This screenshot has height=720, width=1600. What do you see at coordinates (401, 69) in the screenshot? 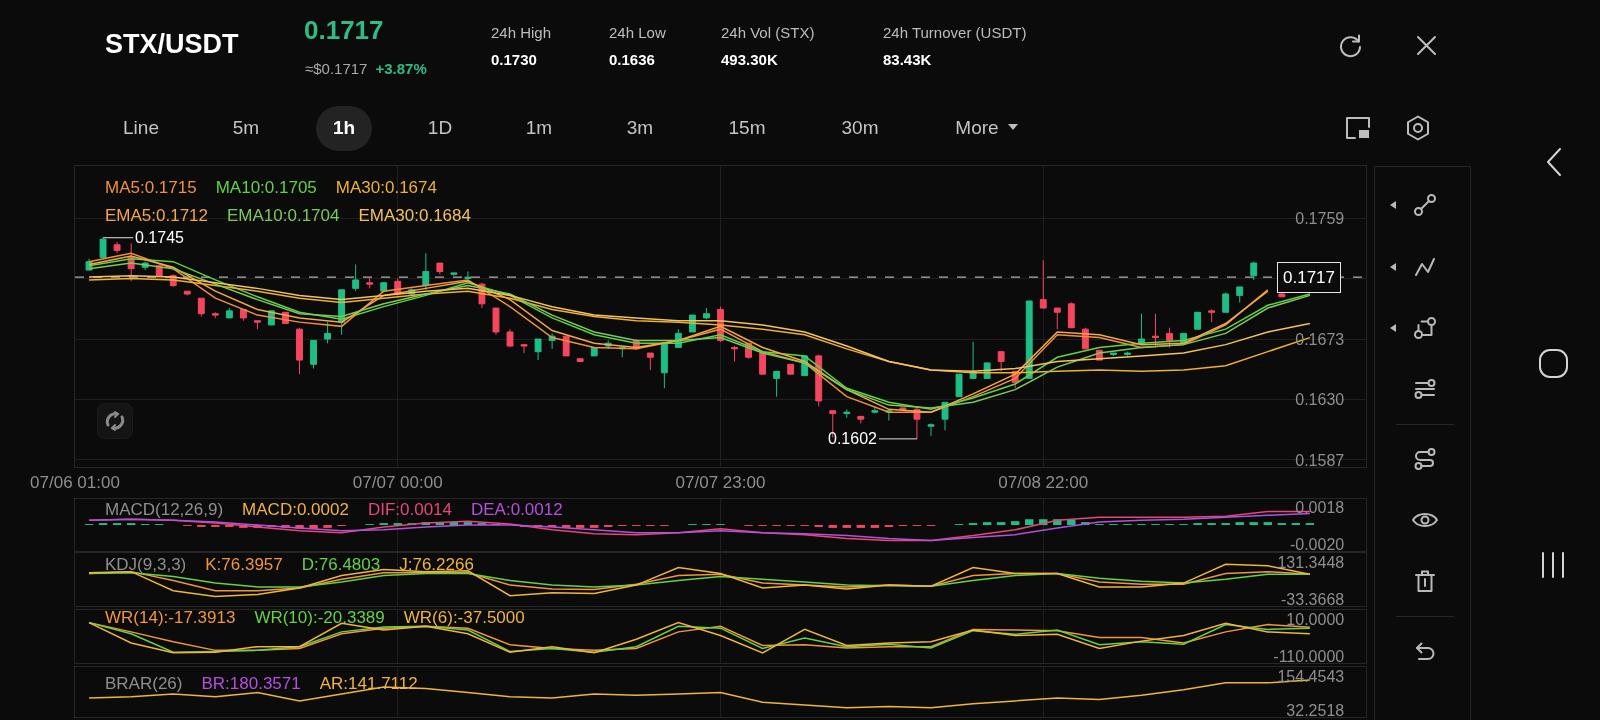
I see `text: +3.87%` at bounding box center [401, 69].